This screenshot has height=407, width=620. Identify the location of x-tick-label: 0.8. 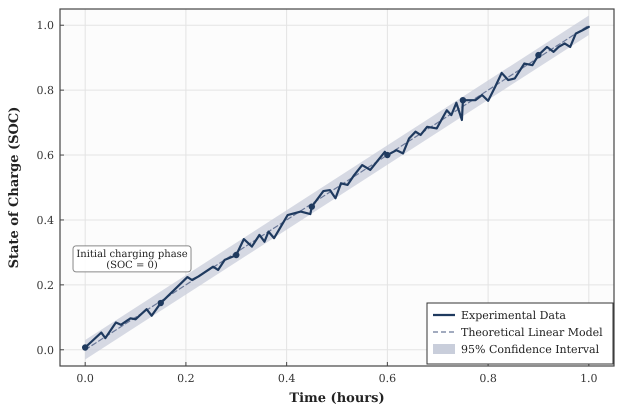
(488, 378).